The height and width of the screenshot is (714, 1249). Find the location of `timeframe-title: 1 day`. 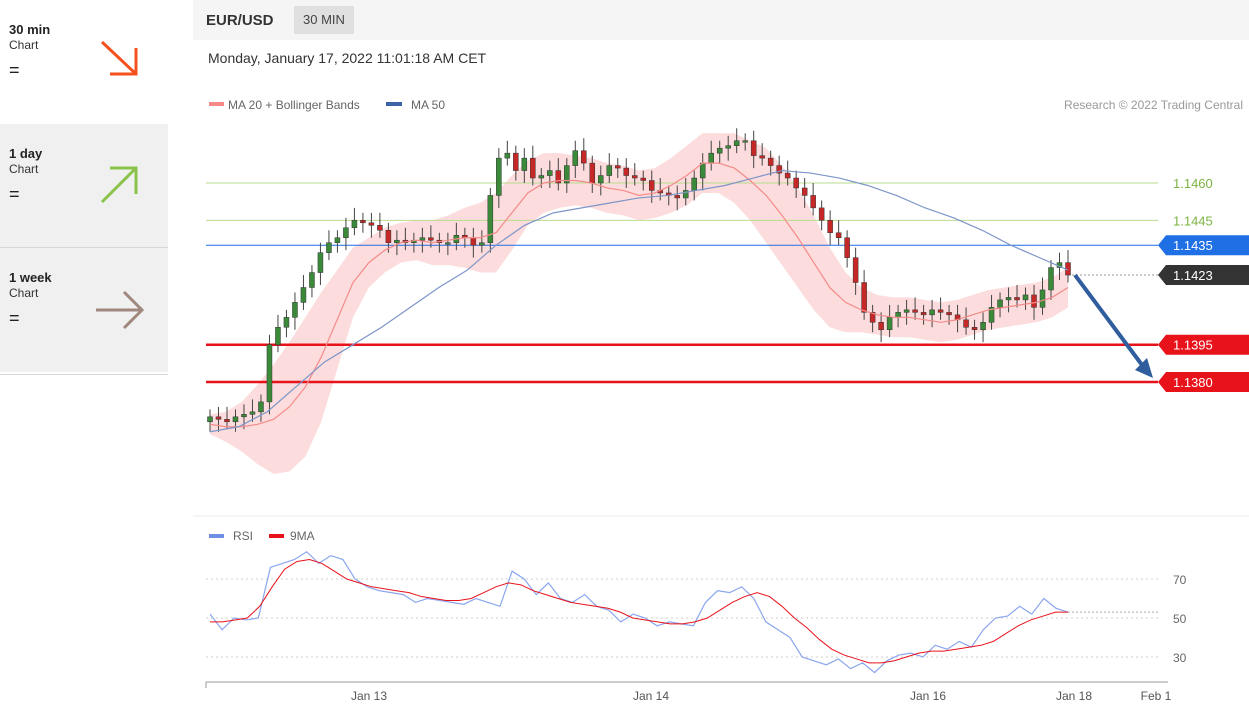

timeframe-title: 1 day is located at coordinates (26, 153).